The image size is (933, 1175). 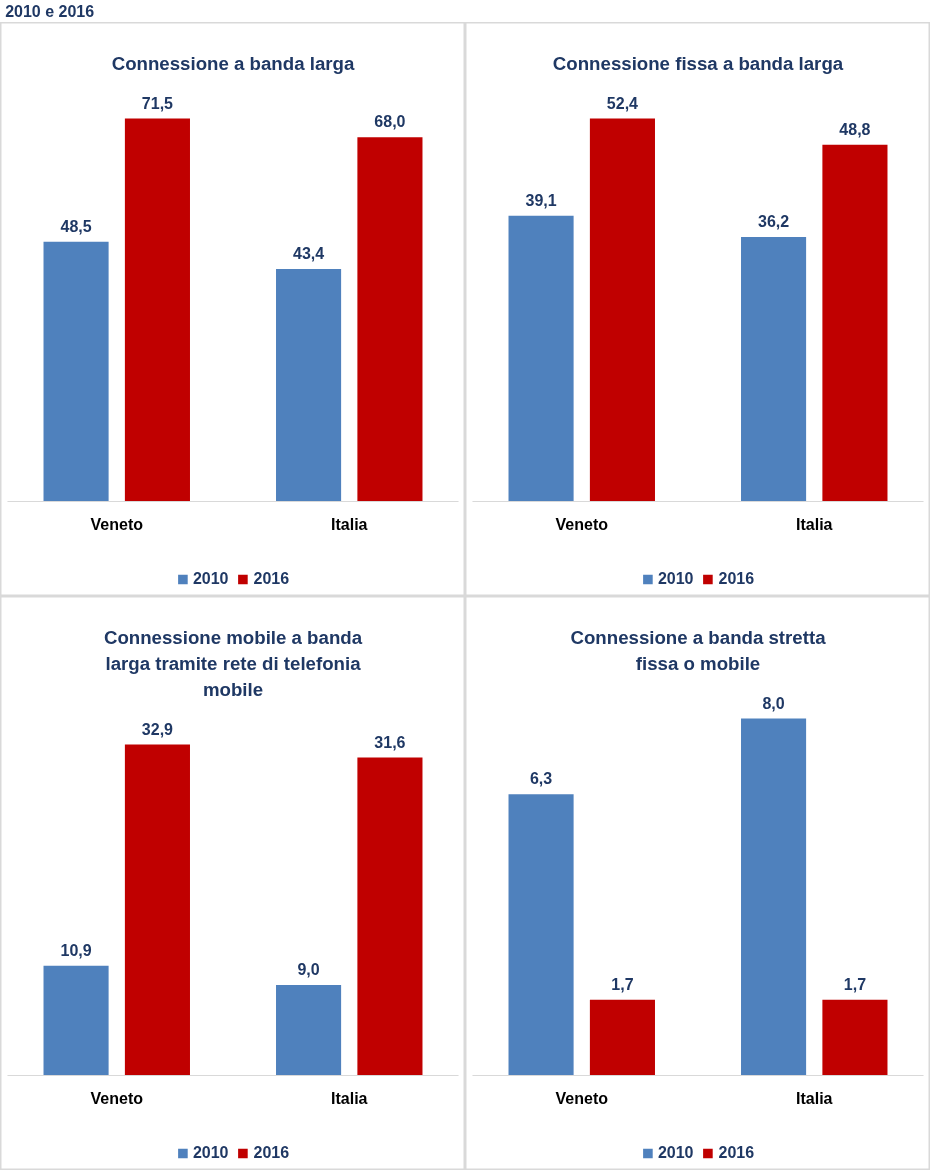 I want to click on data-label: 39,1, so click(x=541, y=200).